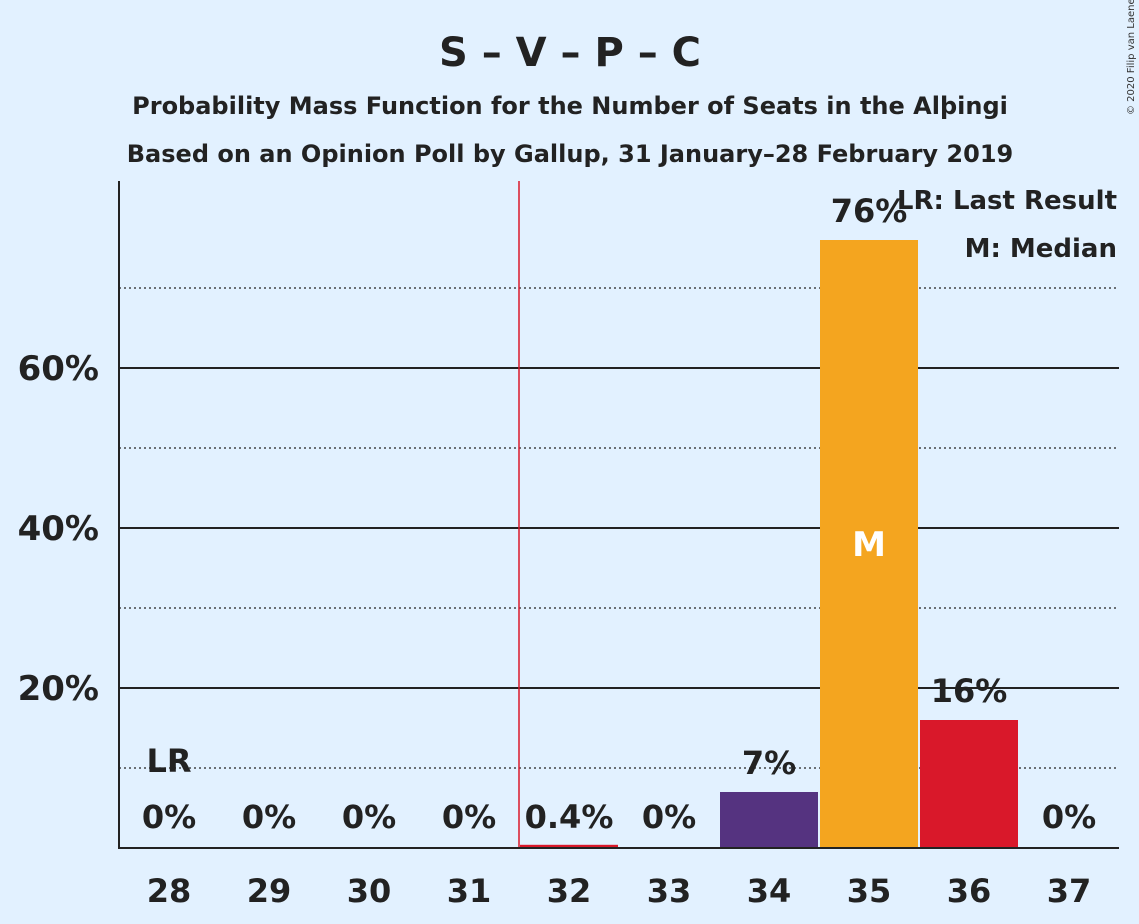 The width and height of the screenshot is (1139, 924). I want to click on value-label-35: 76%, so click(869, 211).